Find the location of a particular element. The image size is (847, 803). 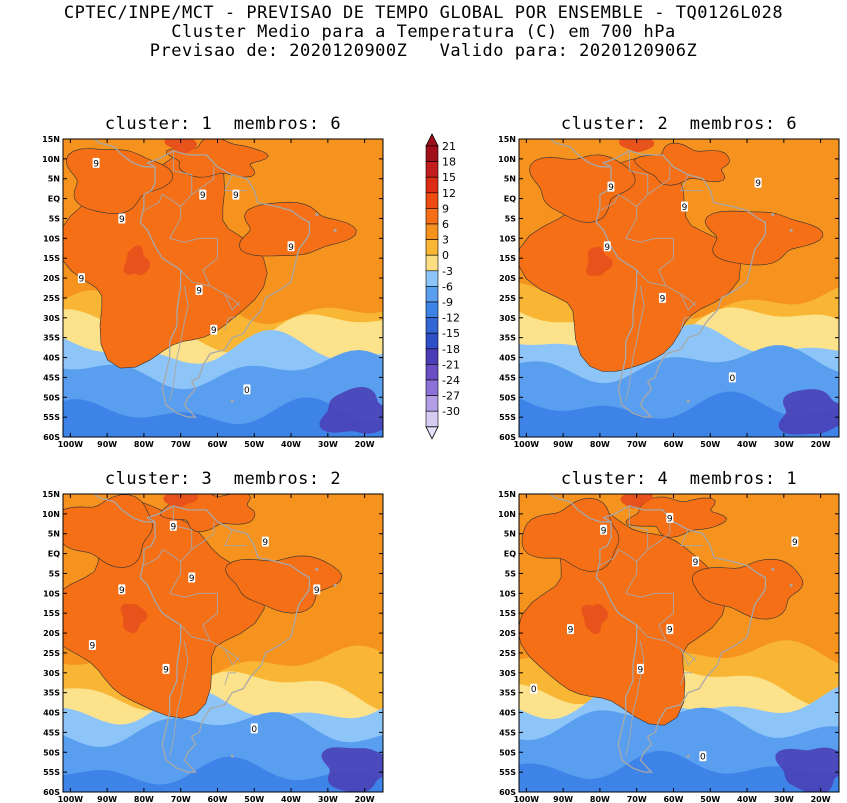

lon-tick-label: 100W is located at coordinates (71, 444).